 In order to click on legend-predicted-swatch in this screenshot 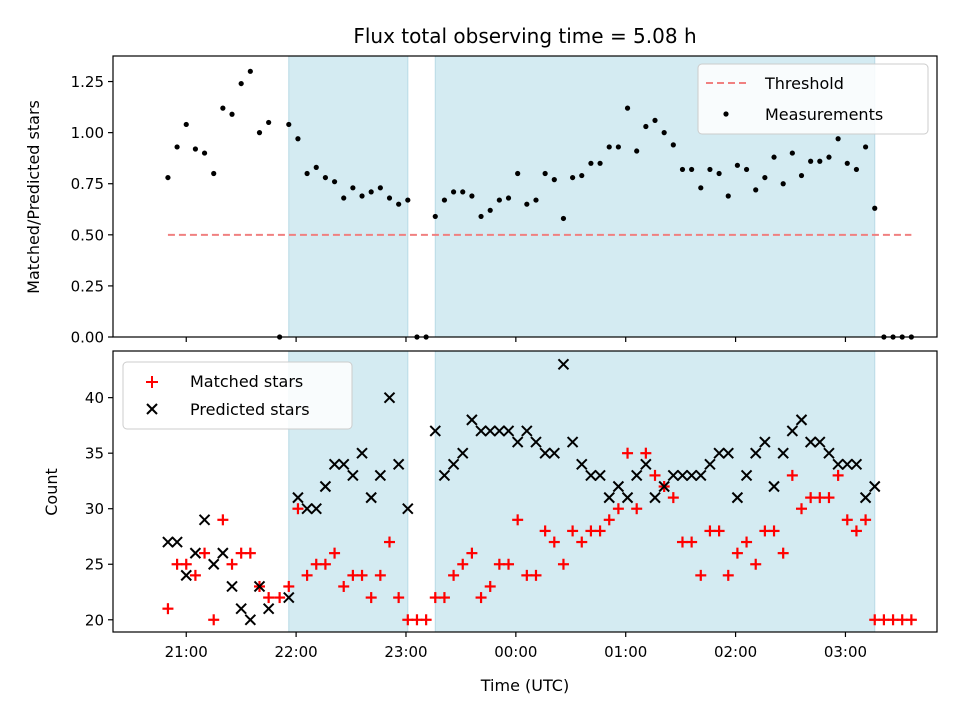, I will do `click(152, 409)`.